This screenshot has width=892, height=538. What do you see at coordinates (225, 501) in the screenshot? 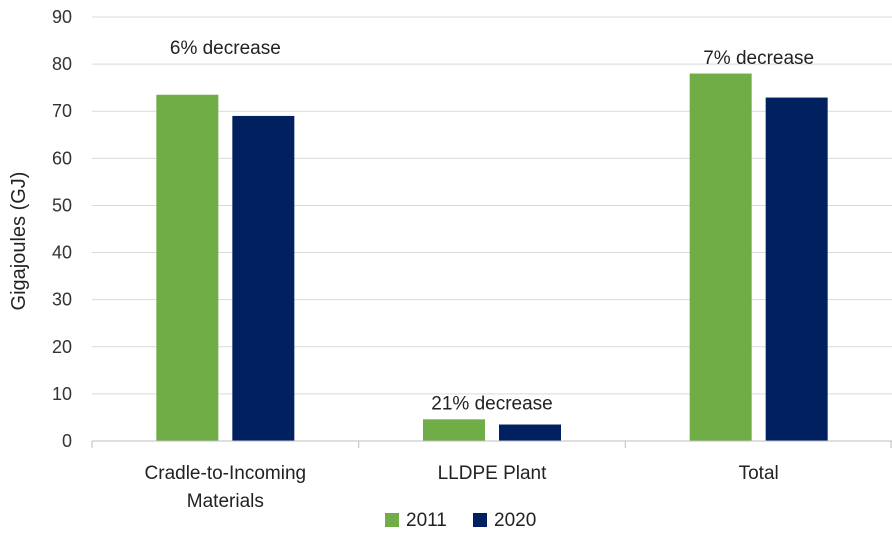
I see `x-tick-label: Materials` at bounding box center [225, 501].